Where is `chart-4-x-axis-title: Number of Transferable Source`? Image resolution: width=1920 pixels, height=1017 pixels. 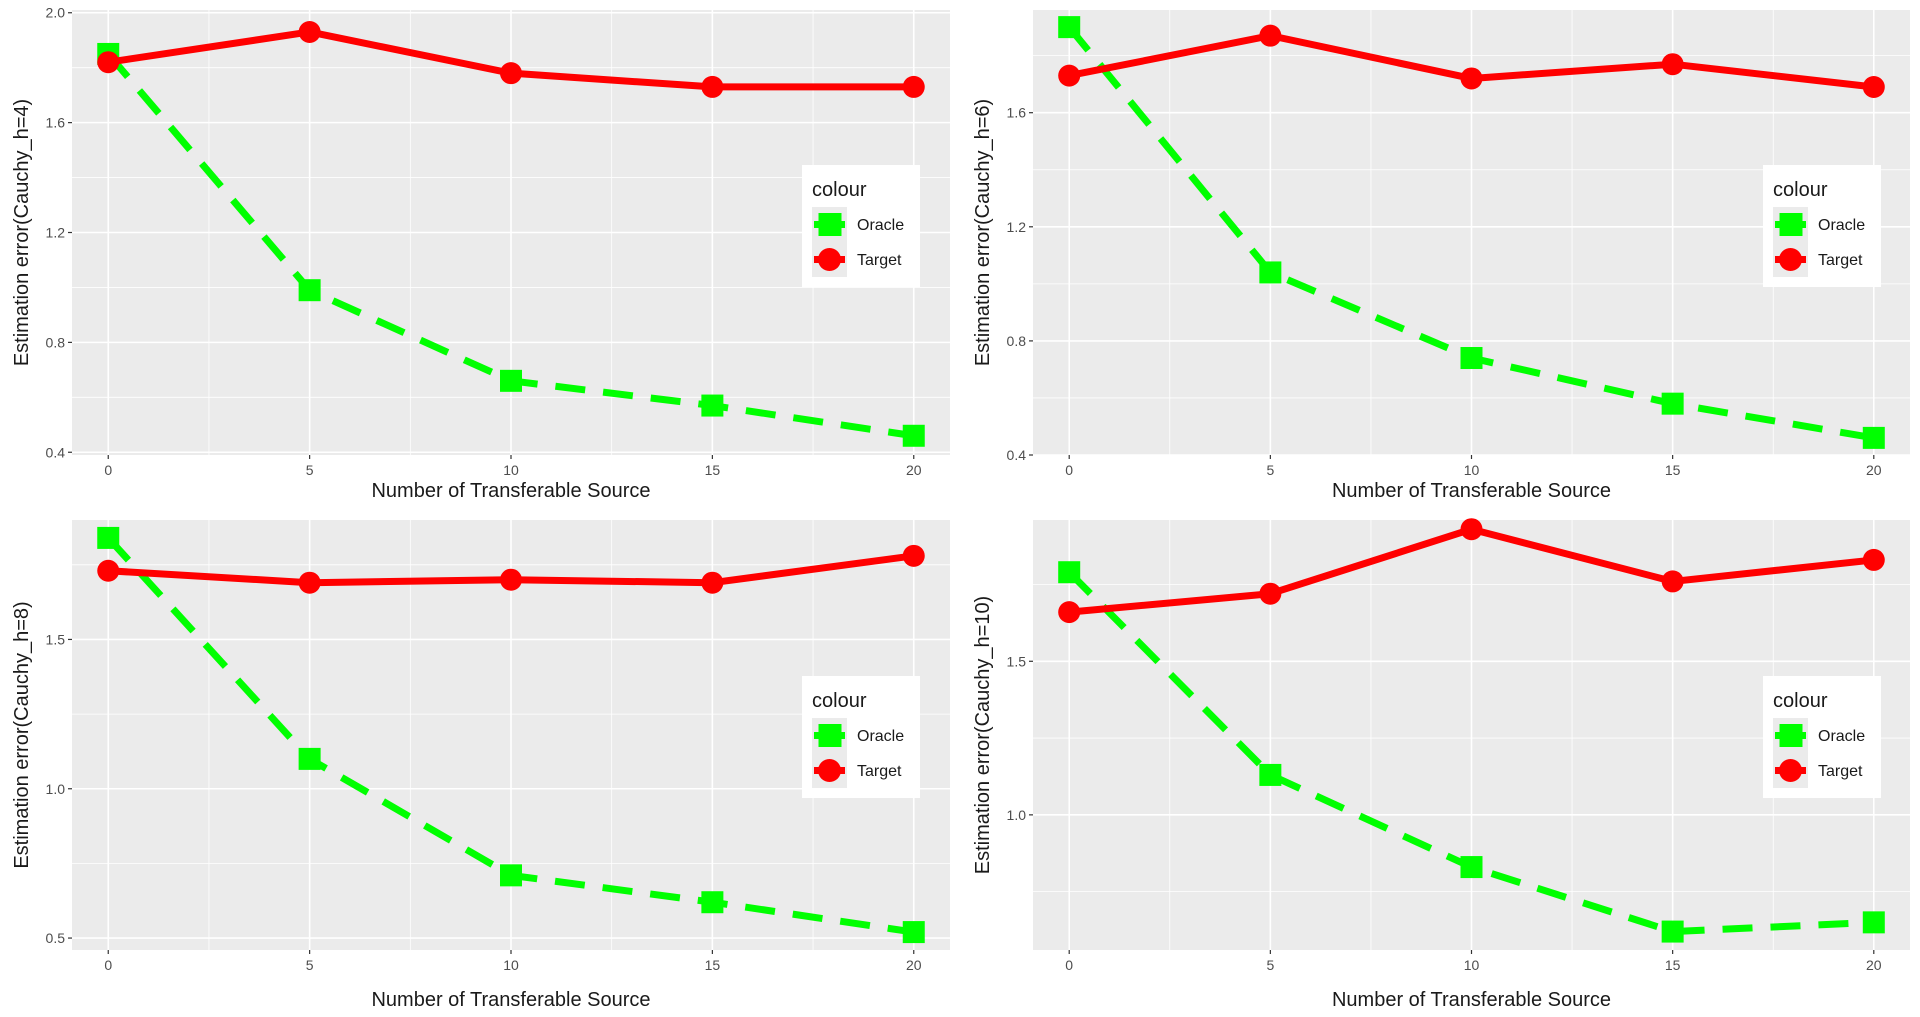
chart-4-x-axis-title: Number of Transferable Source is located at coordinates (1471, 1000).